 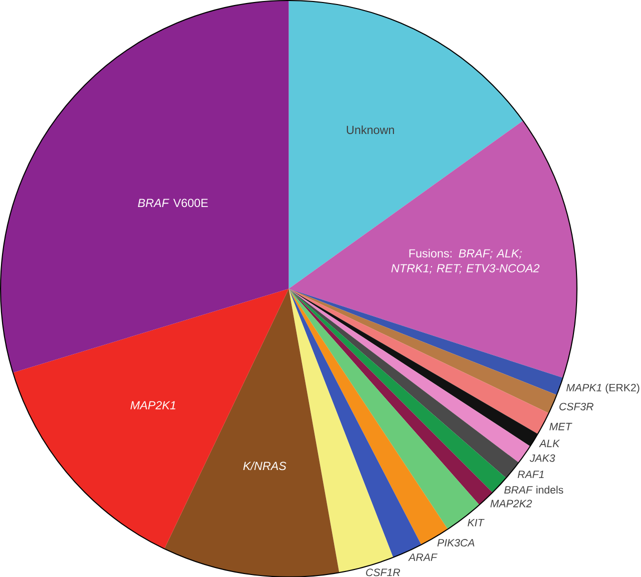 I want to click on slice-label: ARAF, so click(x=423, y=557).